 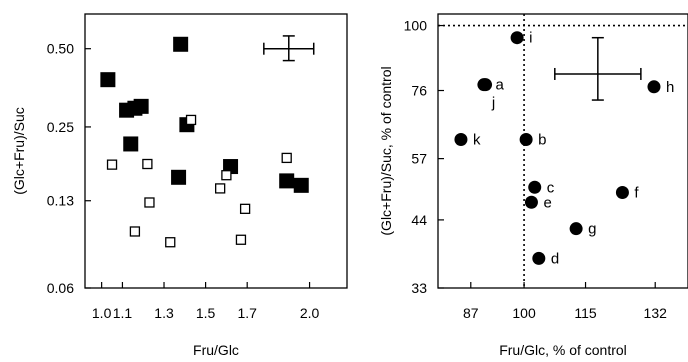 What do you see at coordinates (419, 220) in the screenshot?
I see `y-tick-label: 44` at bounding box center [419, 220].